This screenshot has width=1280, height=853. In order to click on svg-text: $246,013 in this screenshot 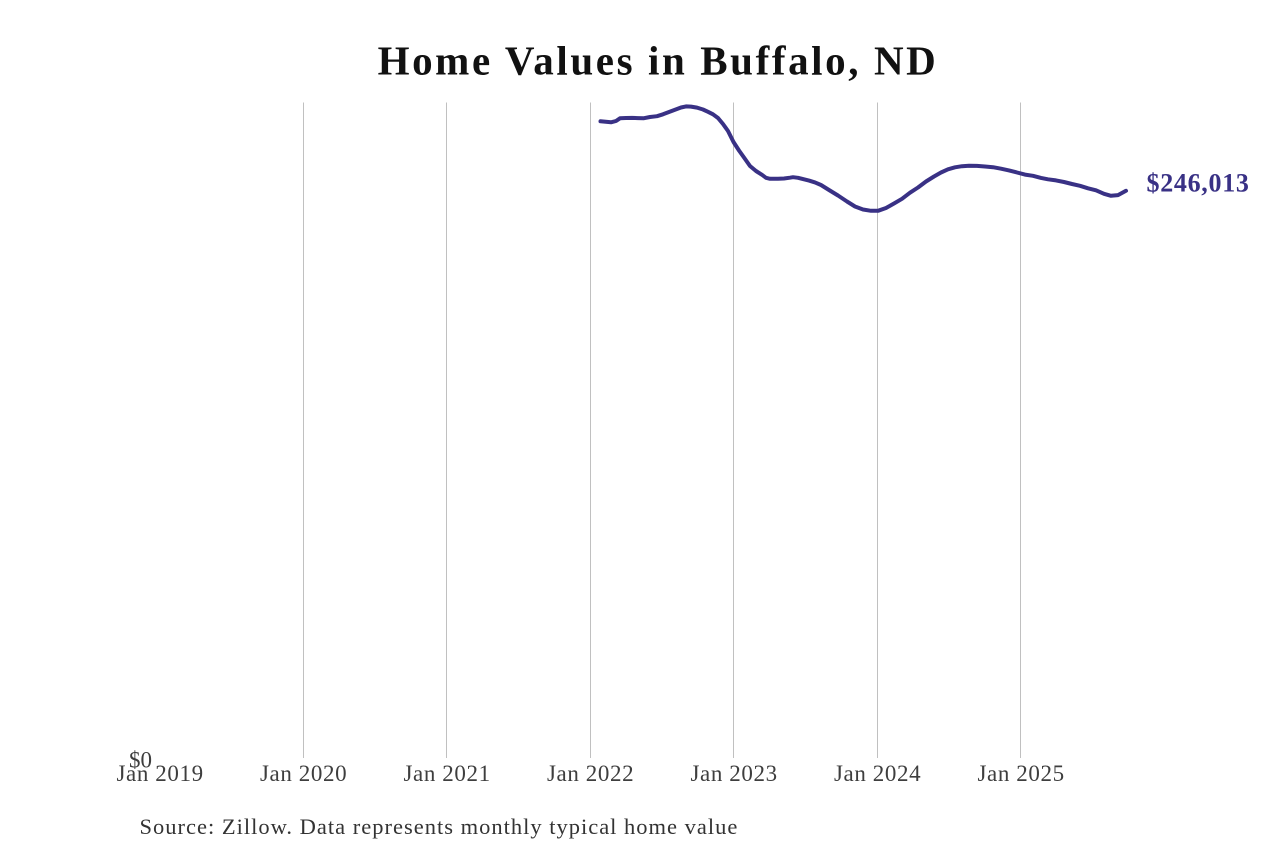, I will do `click(1198, 183)`.